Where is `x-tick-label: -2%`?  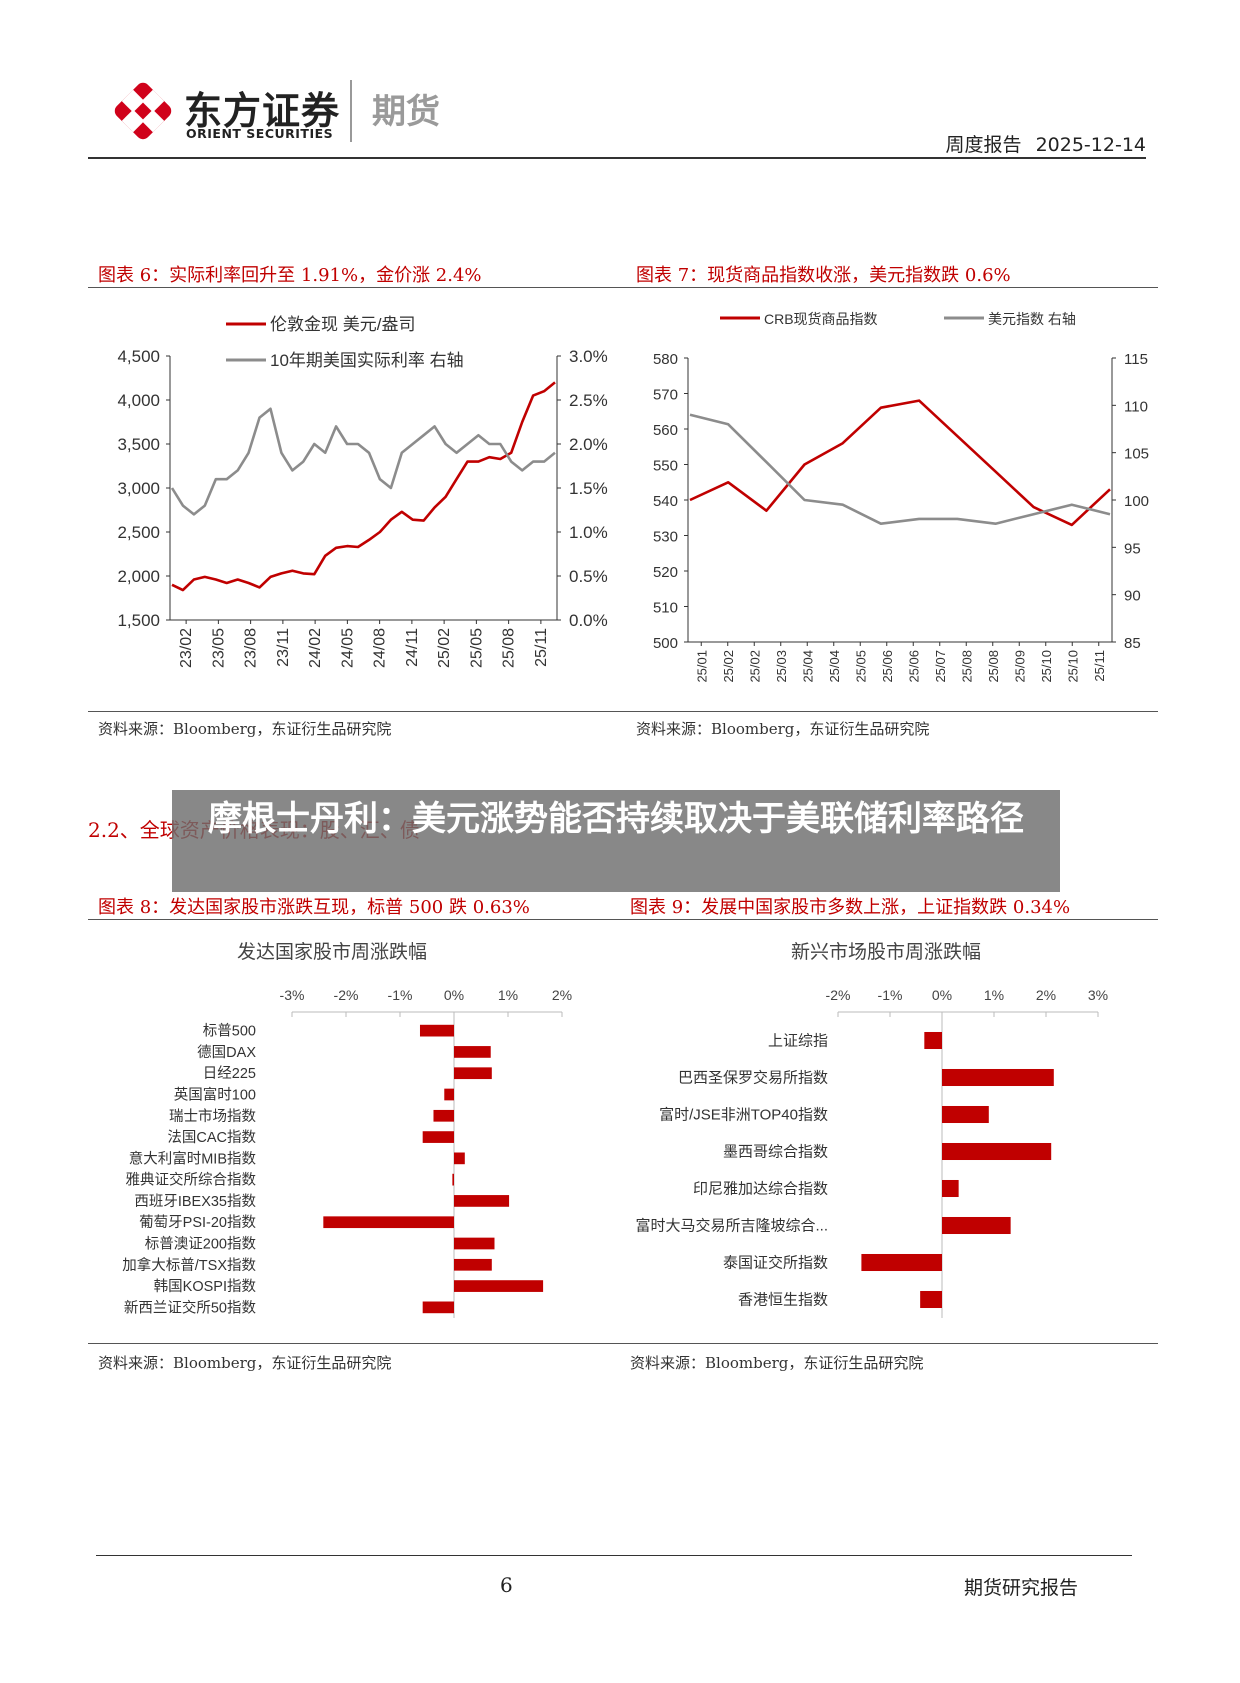 x-tick-label: -2% is located at coordinates (346, 995).